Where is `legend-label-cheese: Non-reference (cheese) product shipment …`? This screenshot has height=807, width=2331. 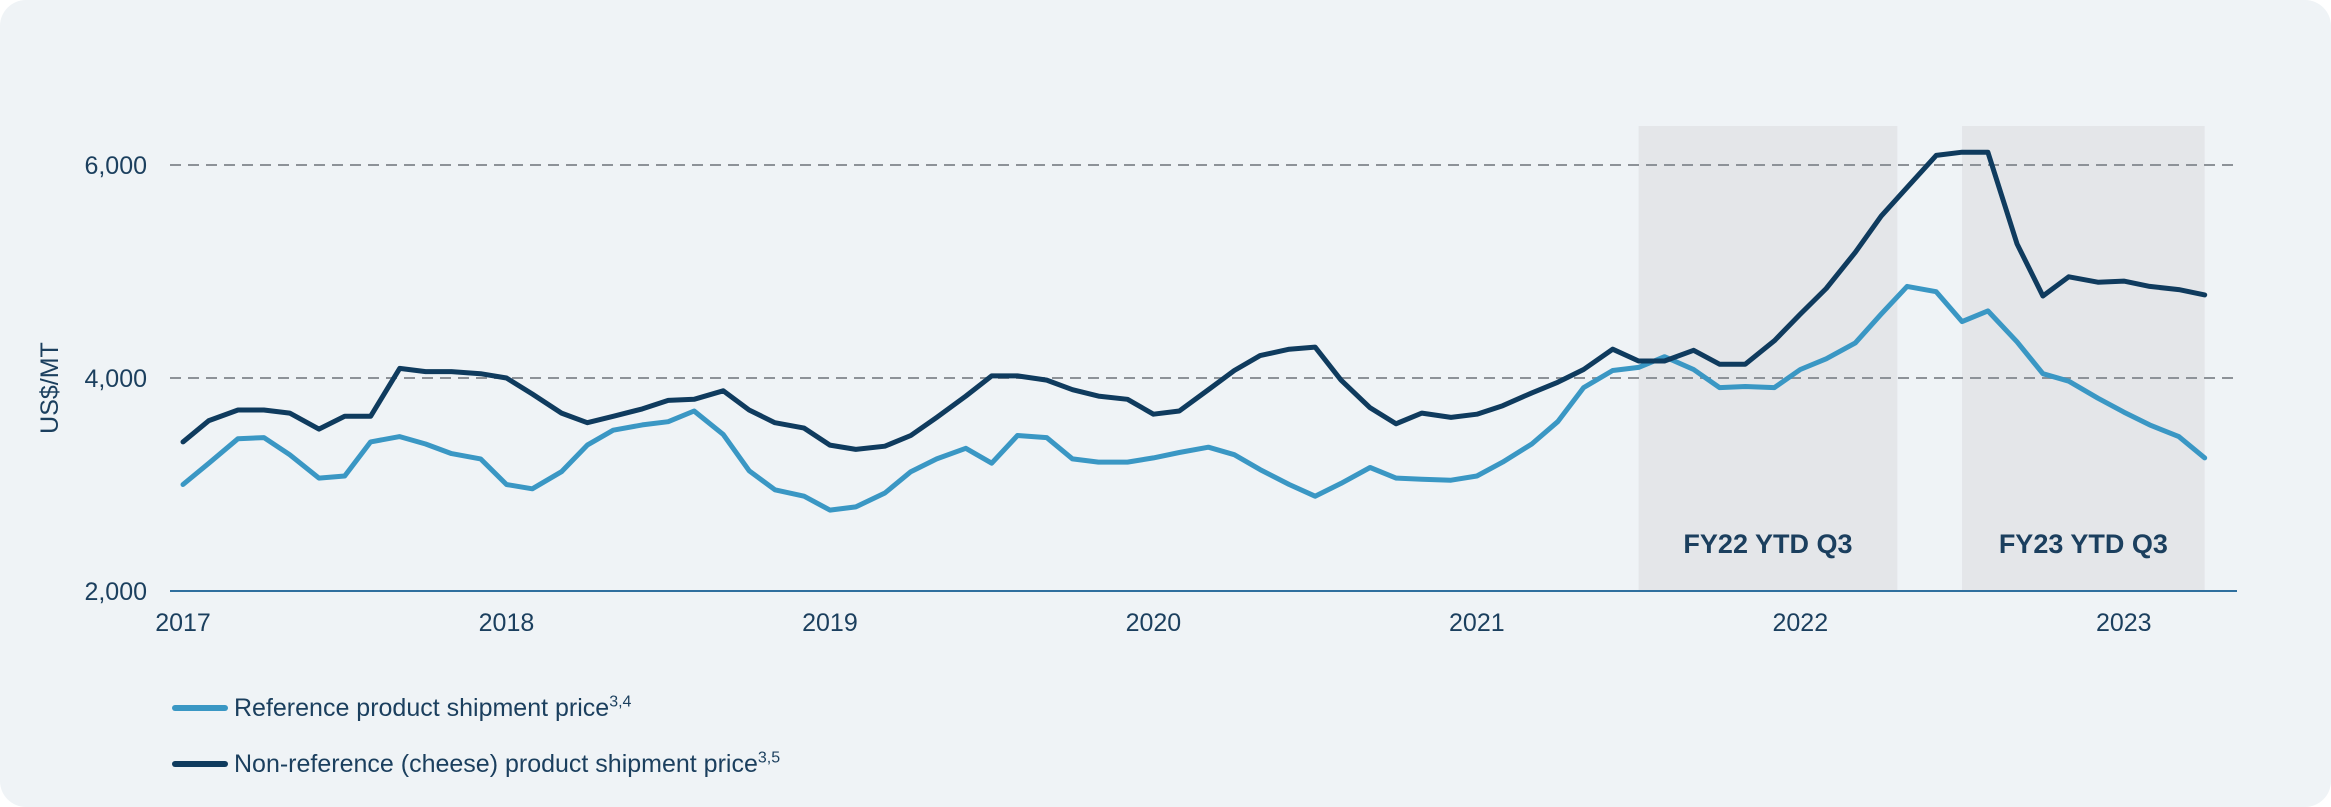 legend-label-cheese: Non-reference (cheese) product shipment … is located at coordinates (507, 763).